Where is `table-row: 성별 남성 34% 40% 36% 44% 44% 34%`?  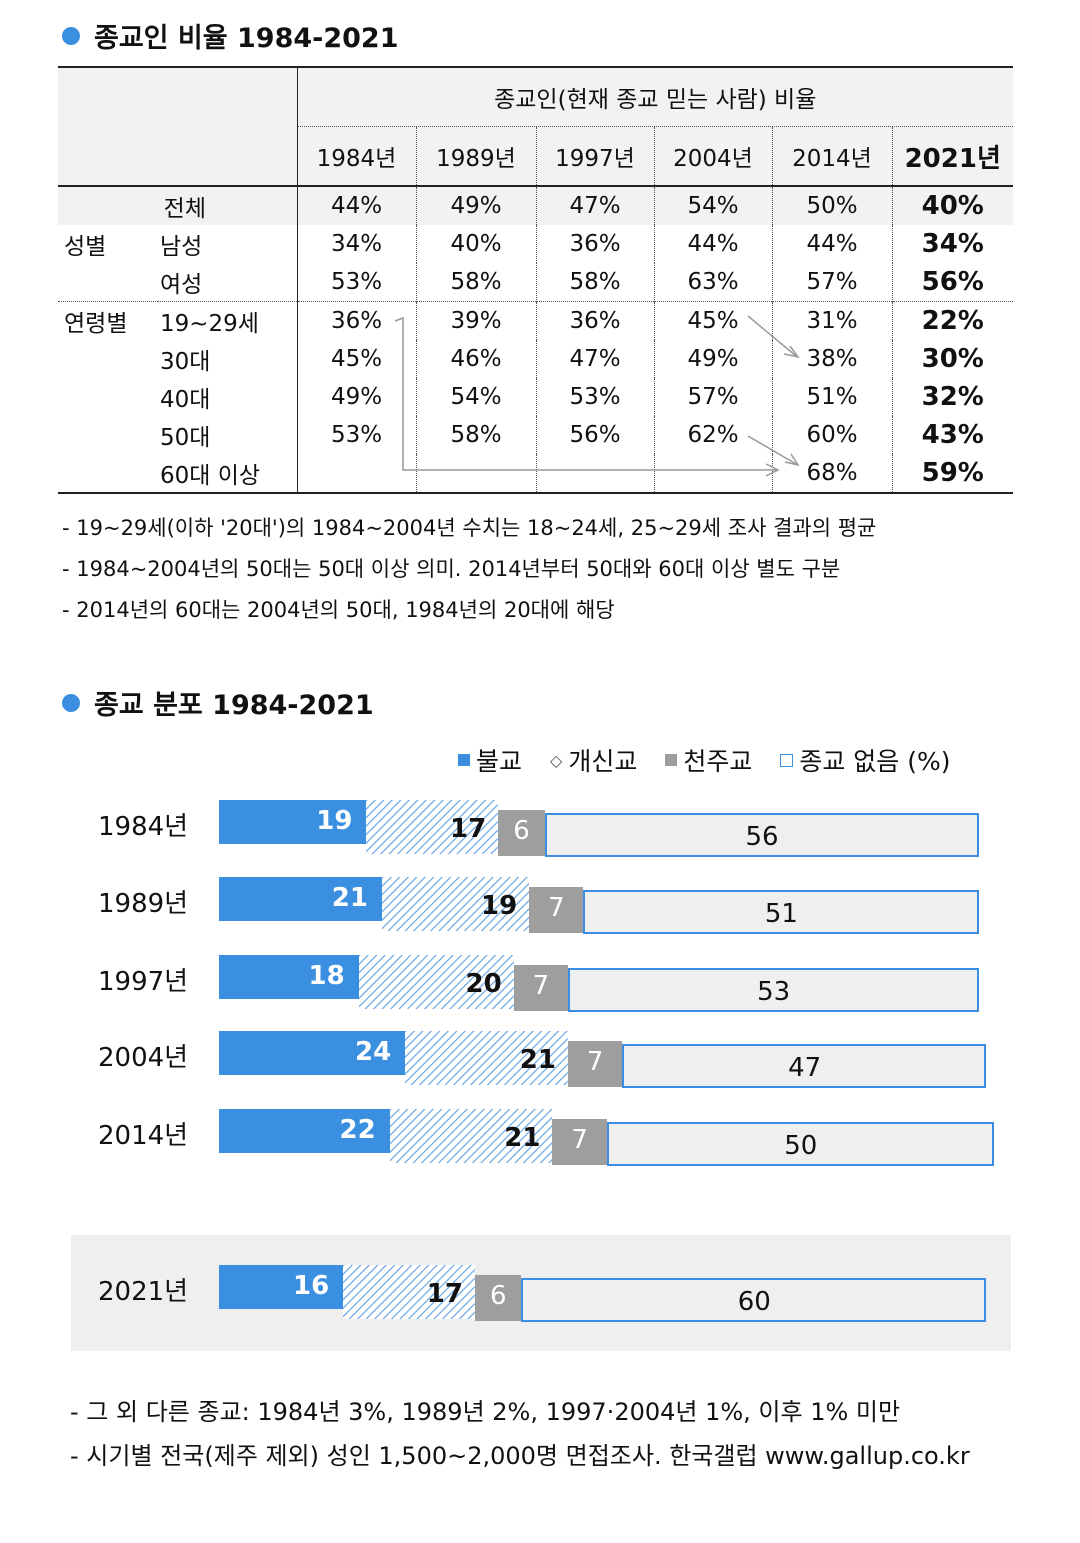
table-row: 성별 남성 34% 40% 36% 44% 44% 34% is located at coordinates (535, 244).